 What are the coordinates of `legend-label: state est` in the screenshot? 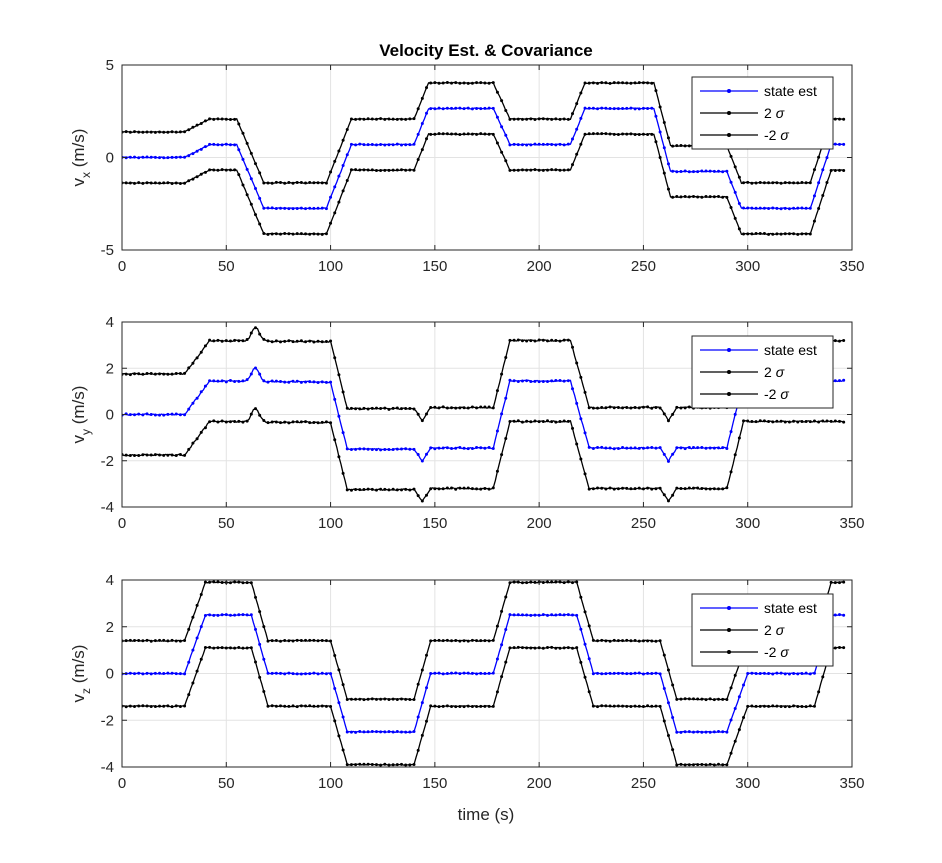 It's located at (790, 608).